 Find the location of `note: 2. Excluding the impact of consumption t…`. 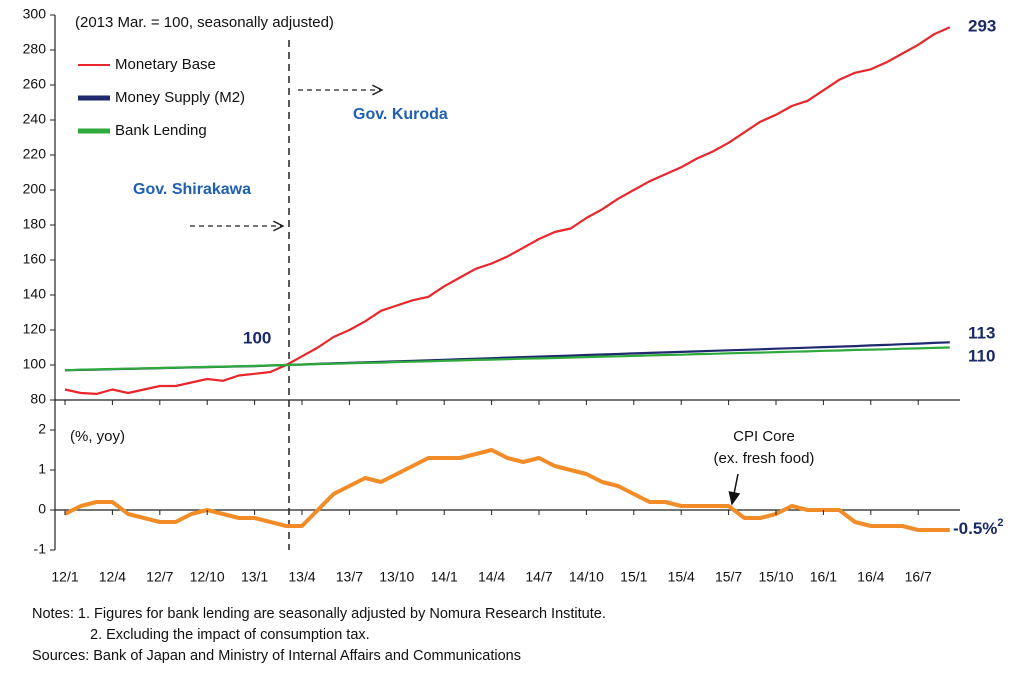

note: 2. Excluding the impact of consumption t… is located at coordinates (230, 635).